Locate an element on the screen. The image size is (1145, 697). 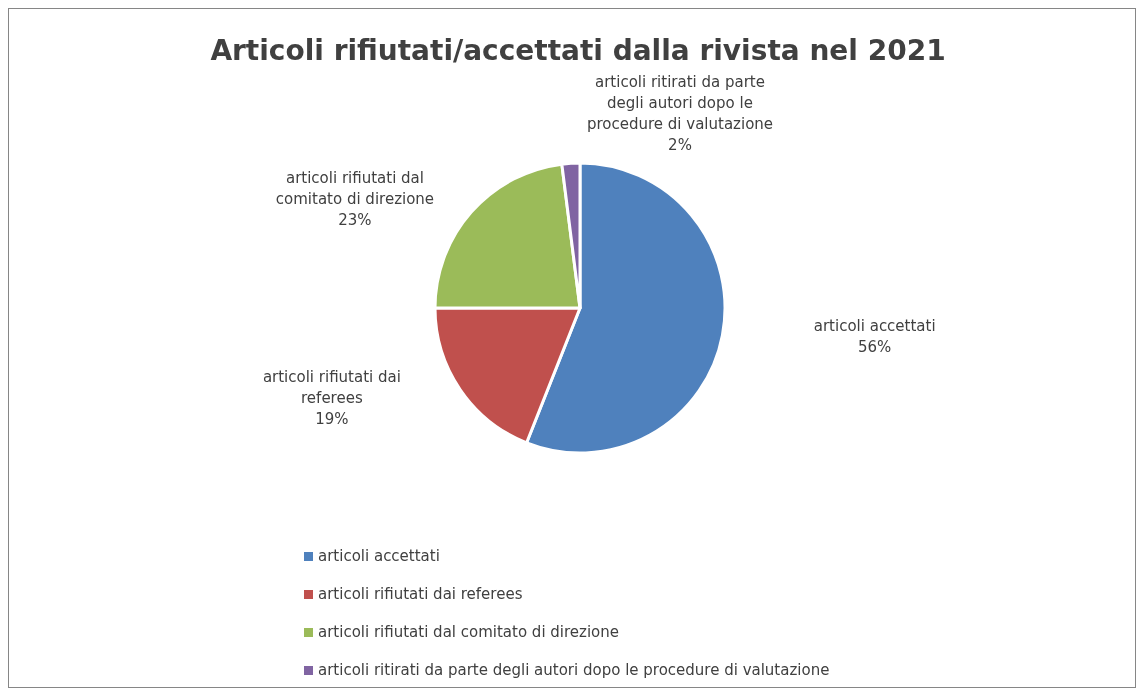
chart-title: Articoli rifiutati/accettati dalla rivista nel 2021 is located at coordinates (578, 50).